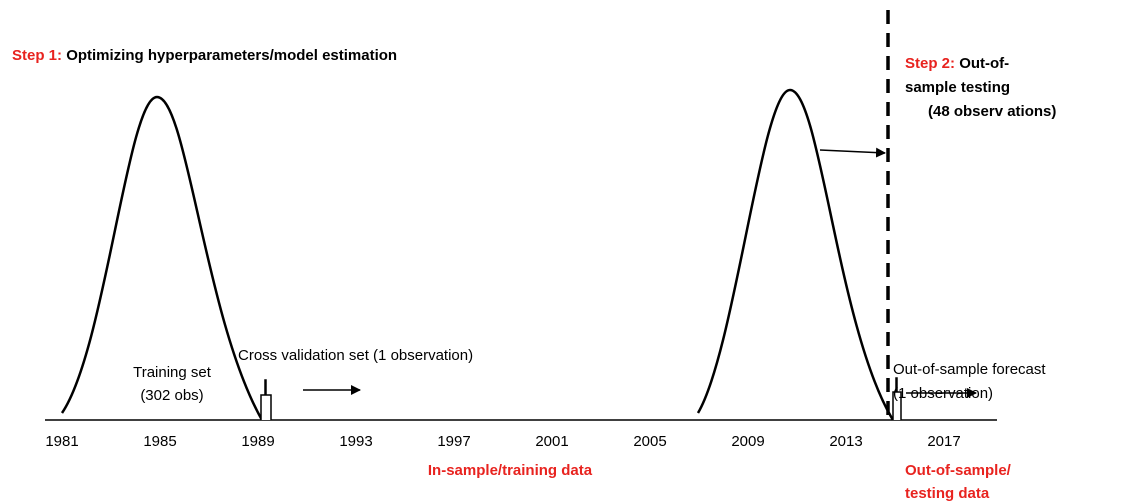  What do you see at coordinates (795, 254) in the screenshot?
I see `training-curve-late` at bounding box center [795, 254].